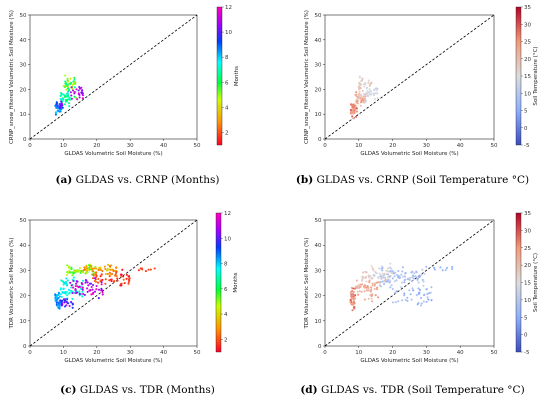  I want to click on colorbar-tick-label: 25, so click(527, 43).